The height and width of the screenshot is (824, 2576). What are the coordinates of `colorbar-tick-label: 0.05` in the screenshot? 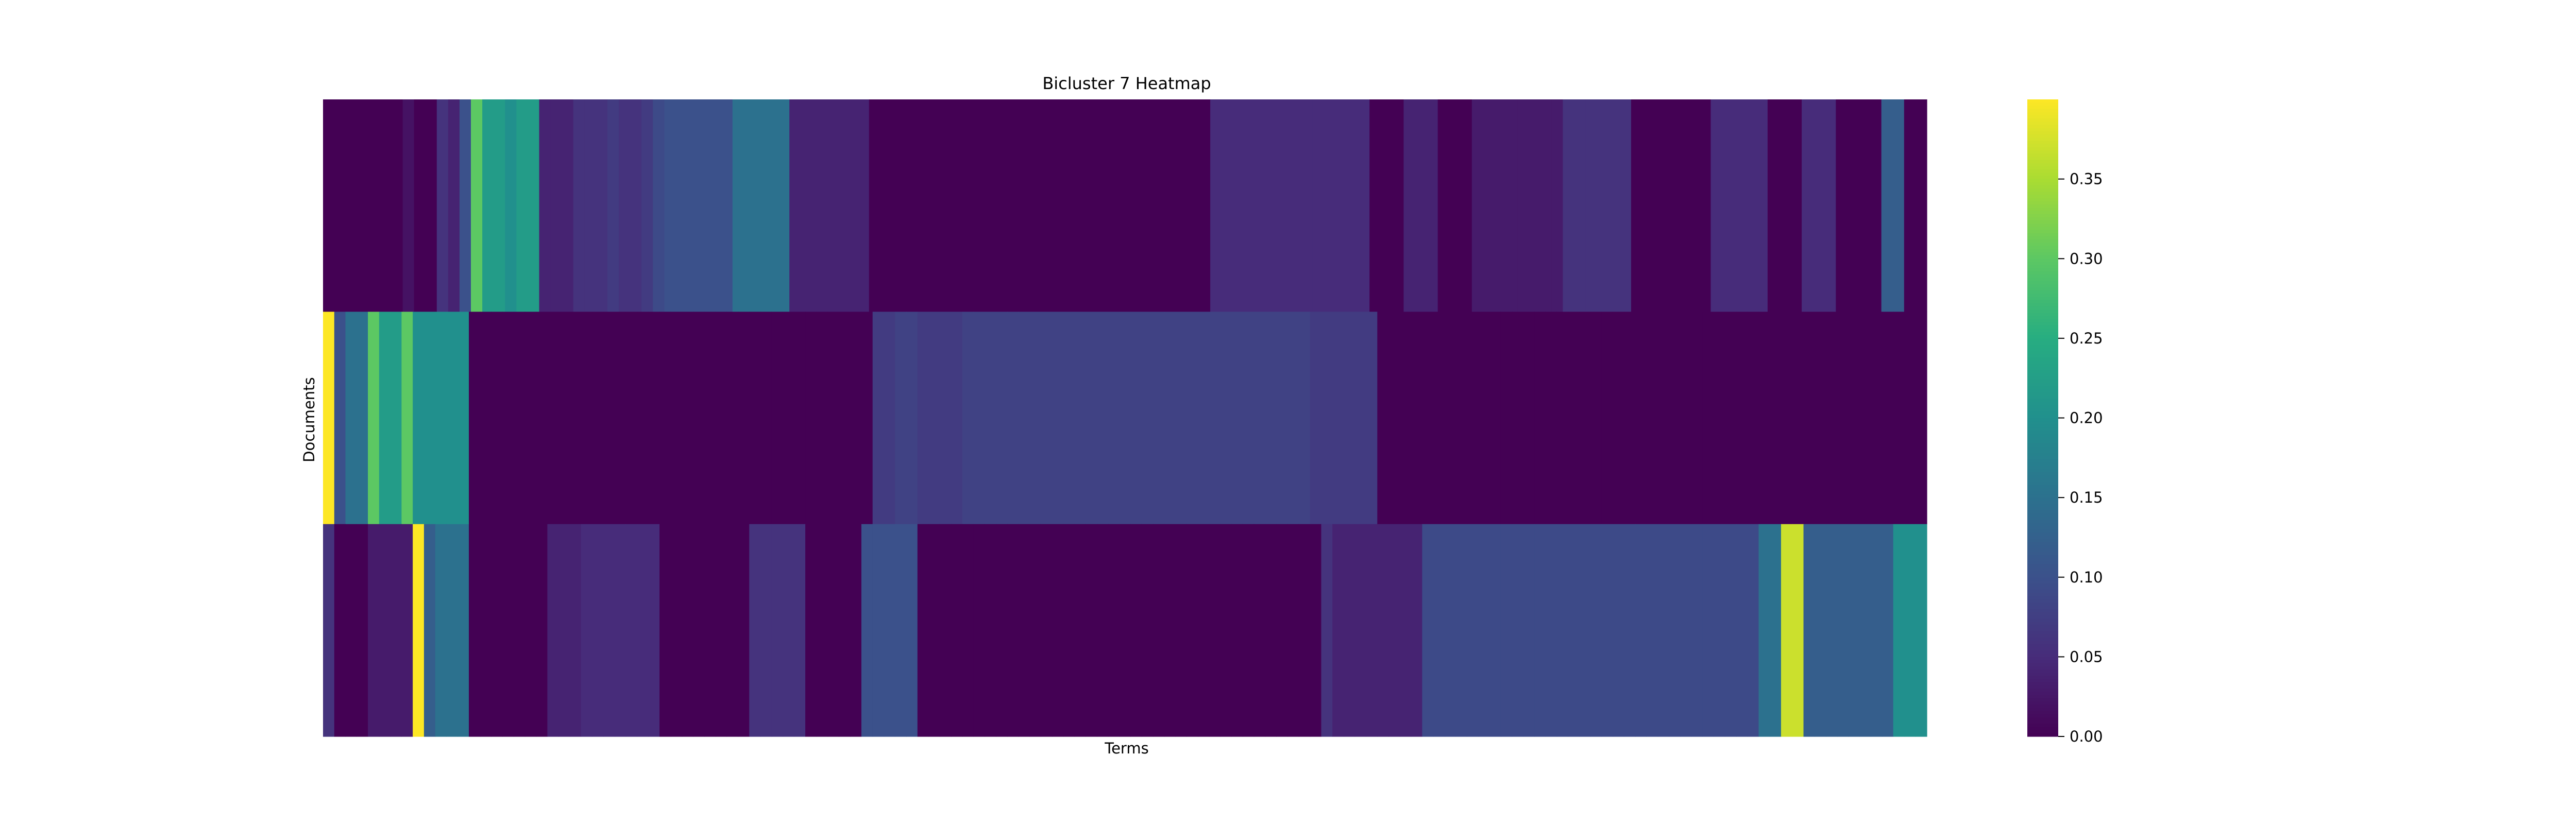 It's located at (2086, 656).